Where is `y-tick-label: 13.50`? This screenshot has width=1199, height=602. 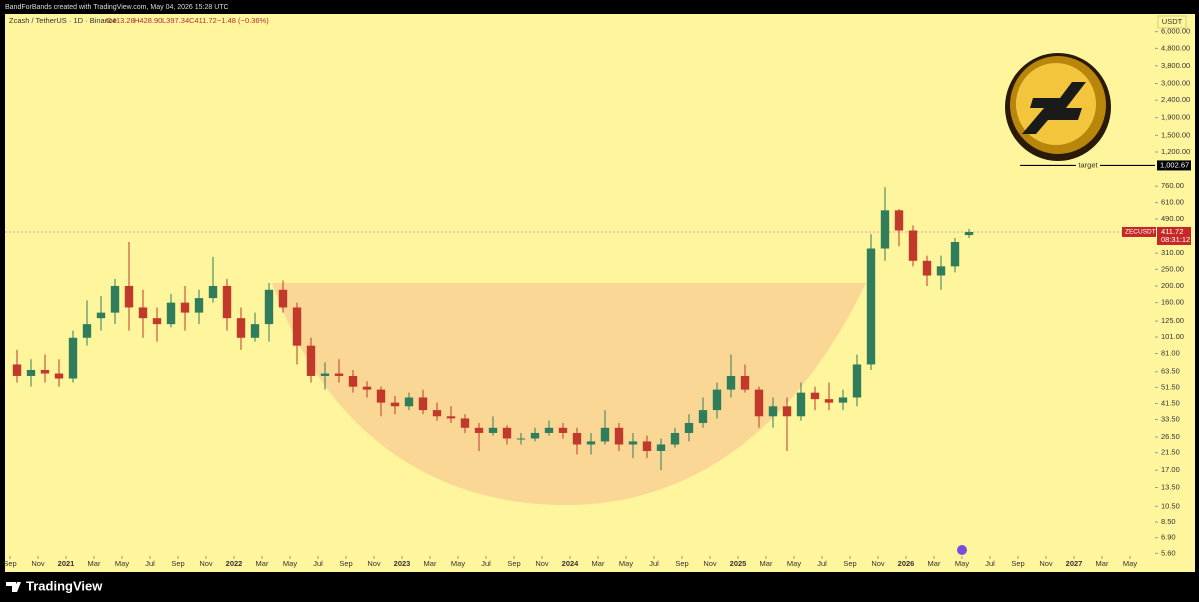 y-tick-label: 13.50 is located at coordinates (1170, 486).